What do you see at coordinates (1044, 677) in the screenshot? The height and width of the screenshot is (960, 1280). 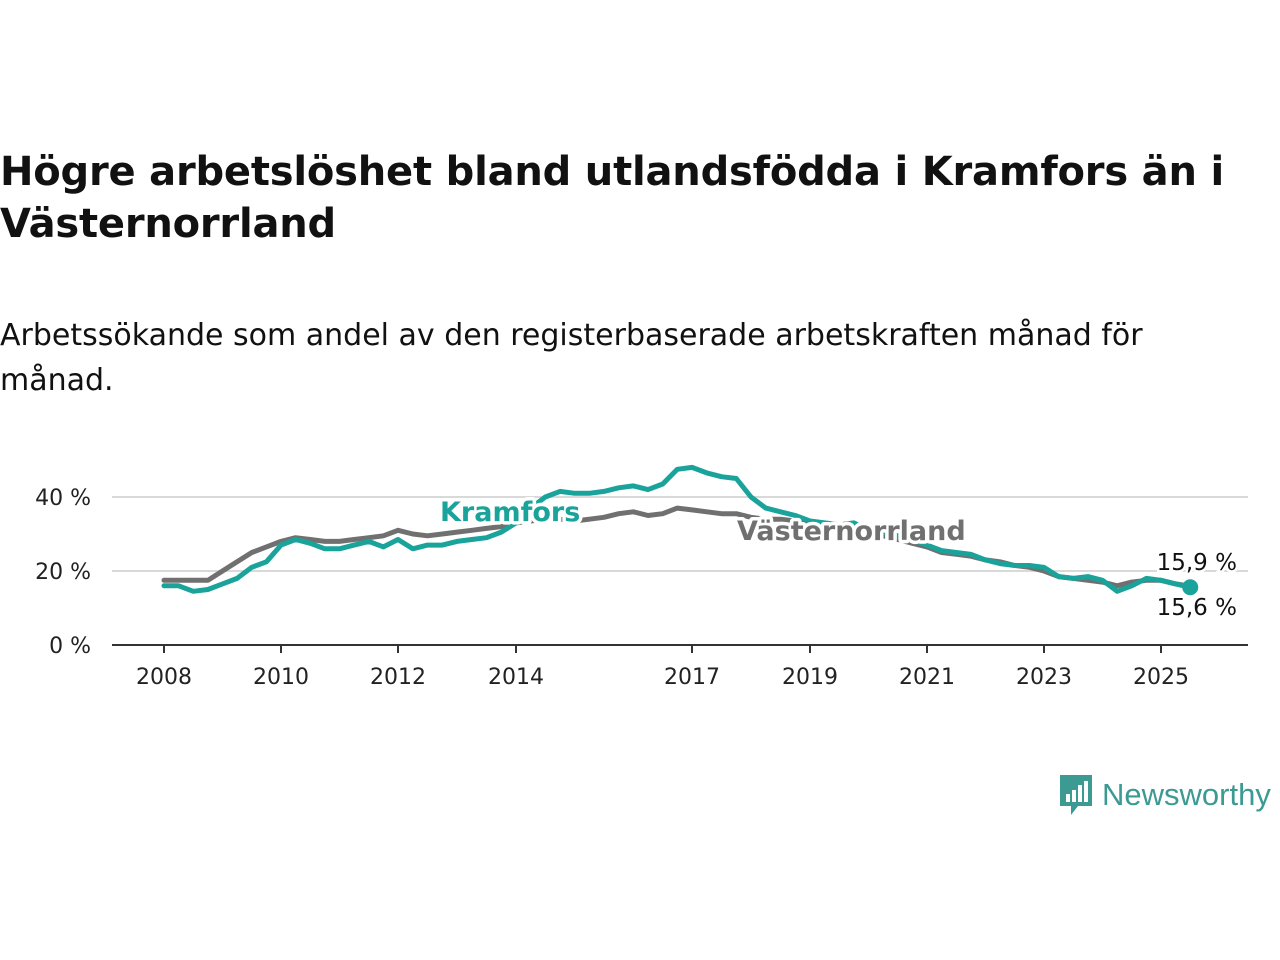 I see `x-tick-label: 2023` at bounding box center [1044, 677].